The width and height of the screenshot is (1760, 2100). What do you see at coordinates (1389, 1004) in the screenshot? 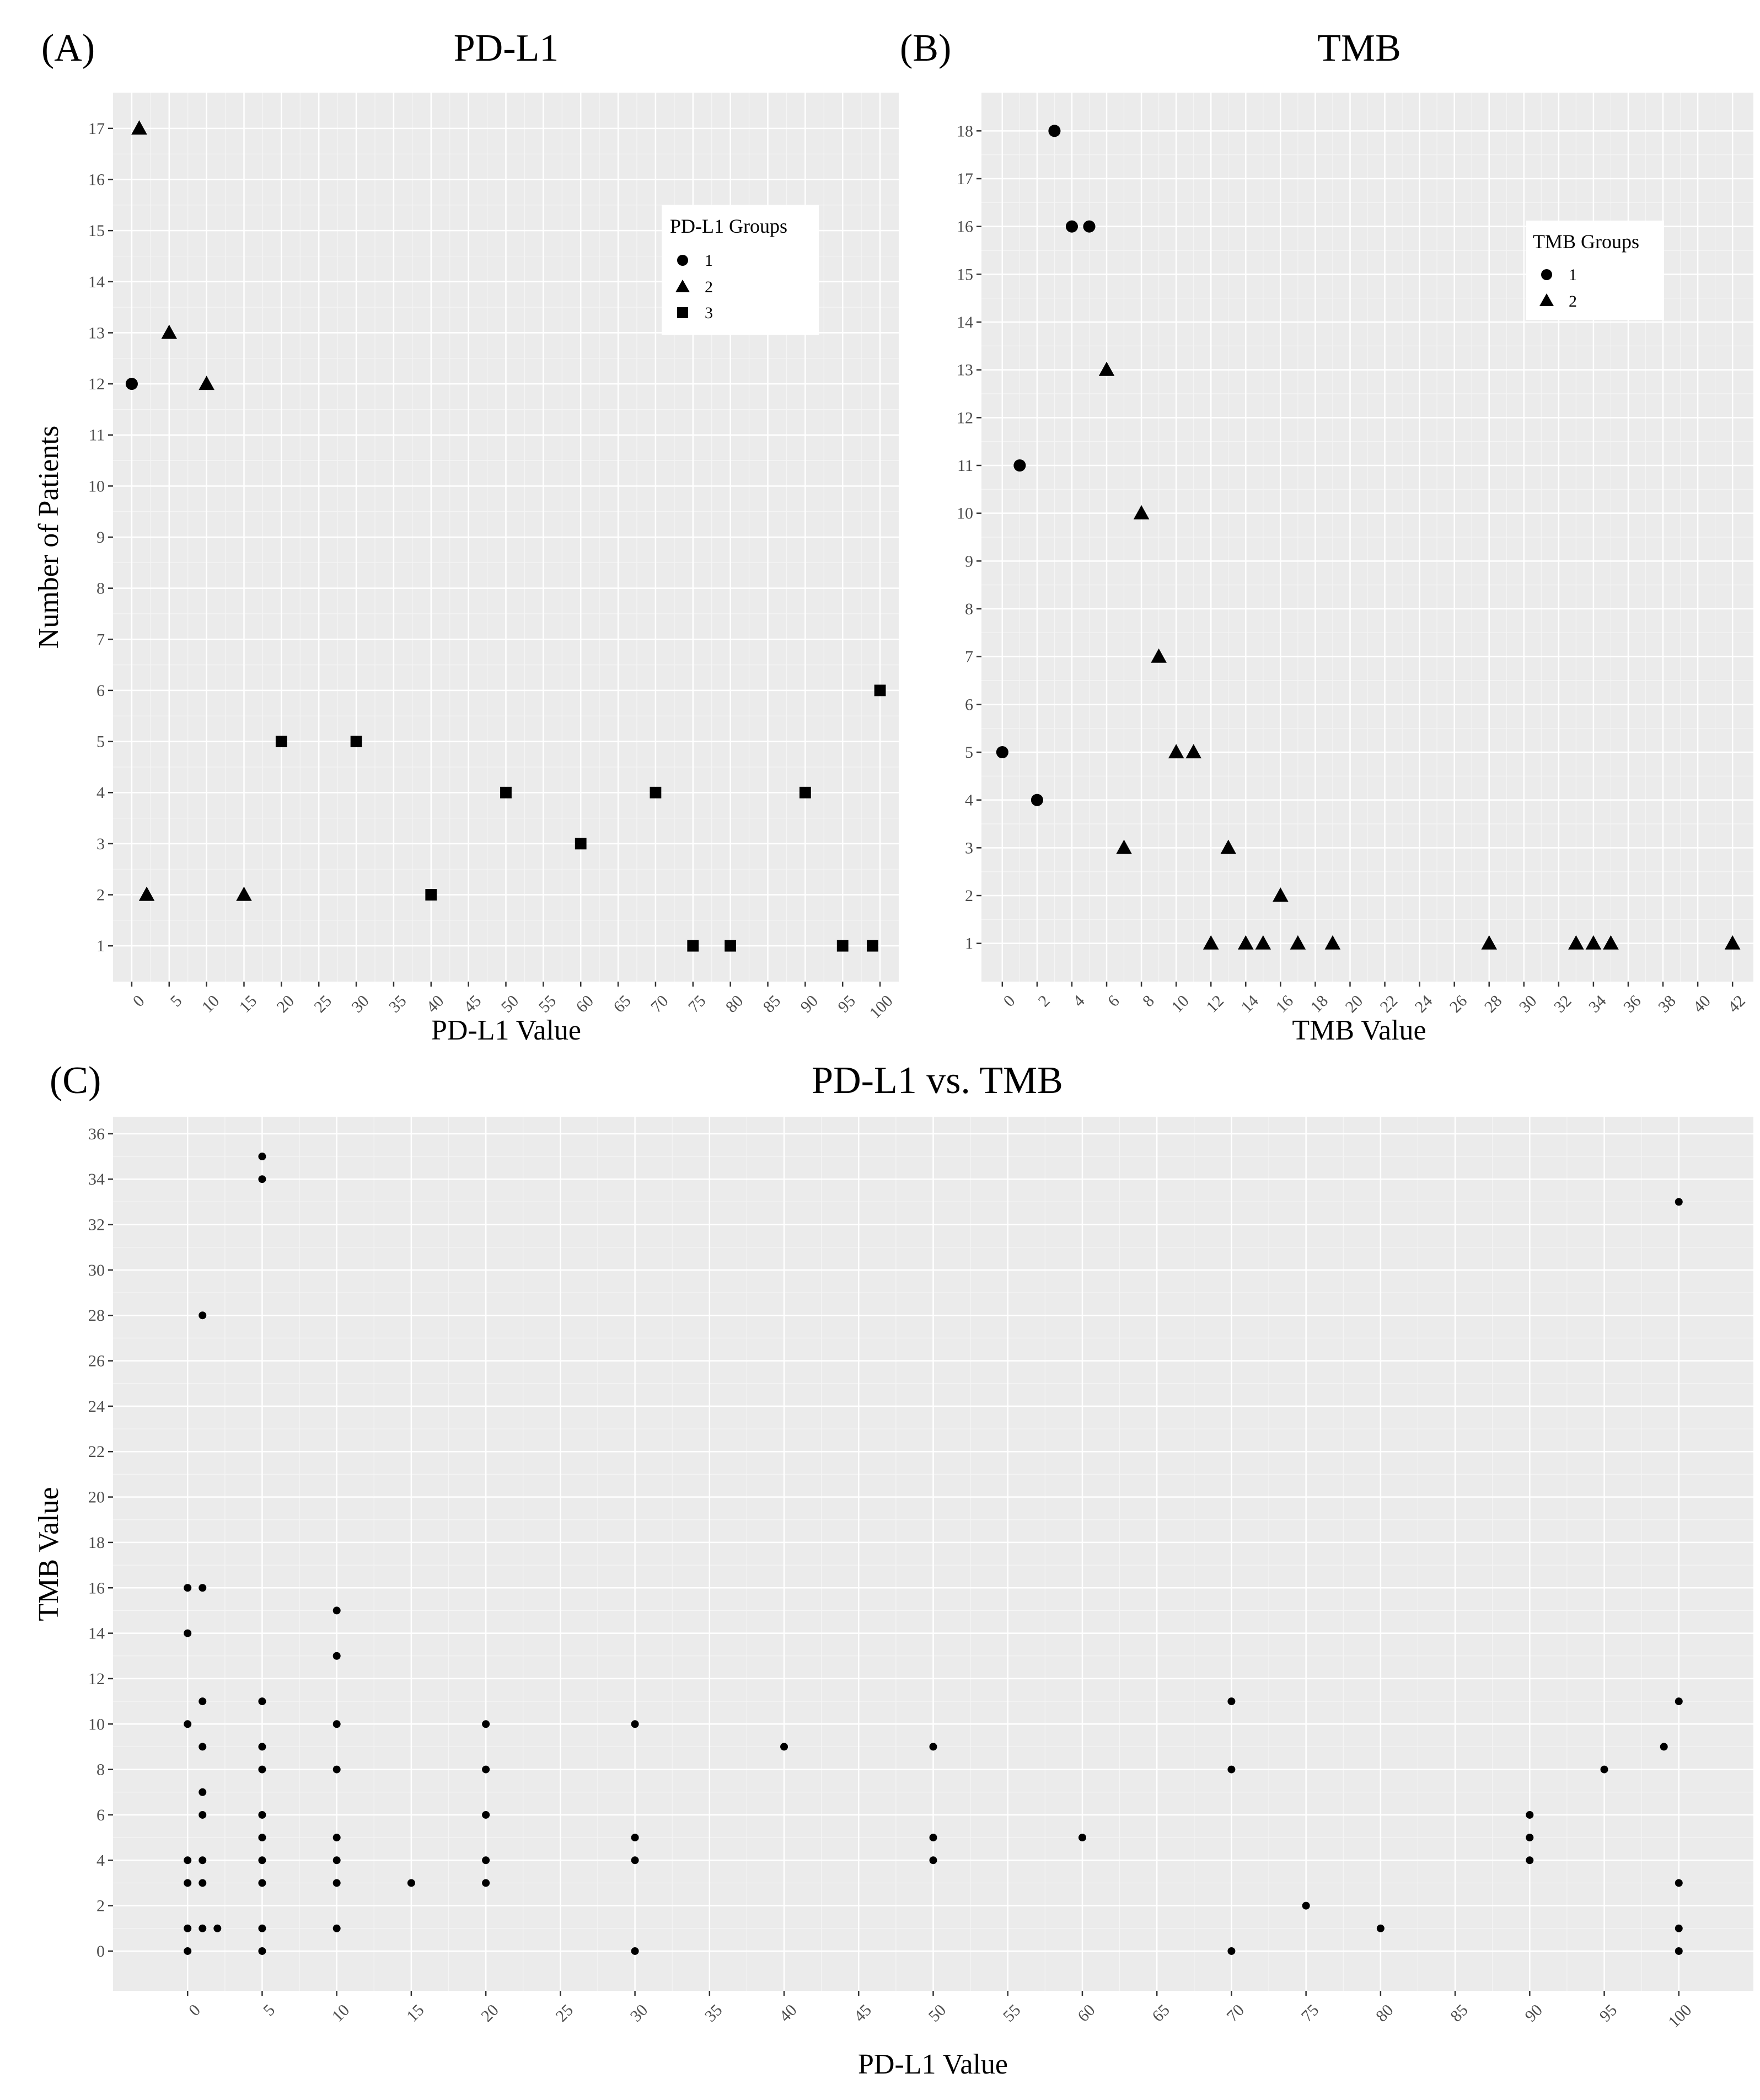
I see `panel-b-x-tick-label: 22` at bounding box center [1389, 1004].